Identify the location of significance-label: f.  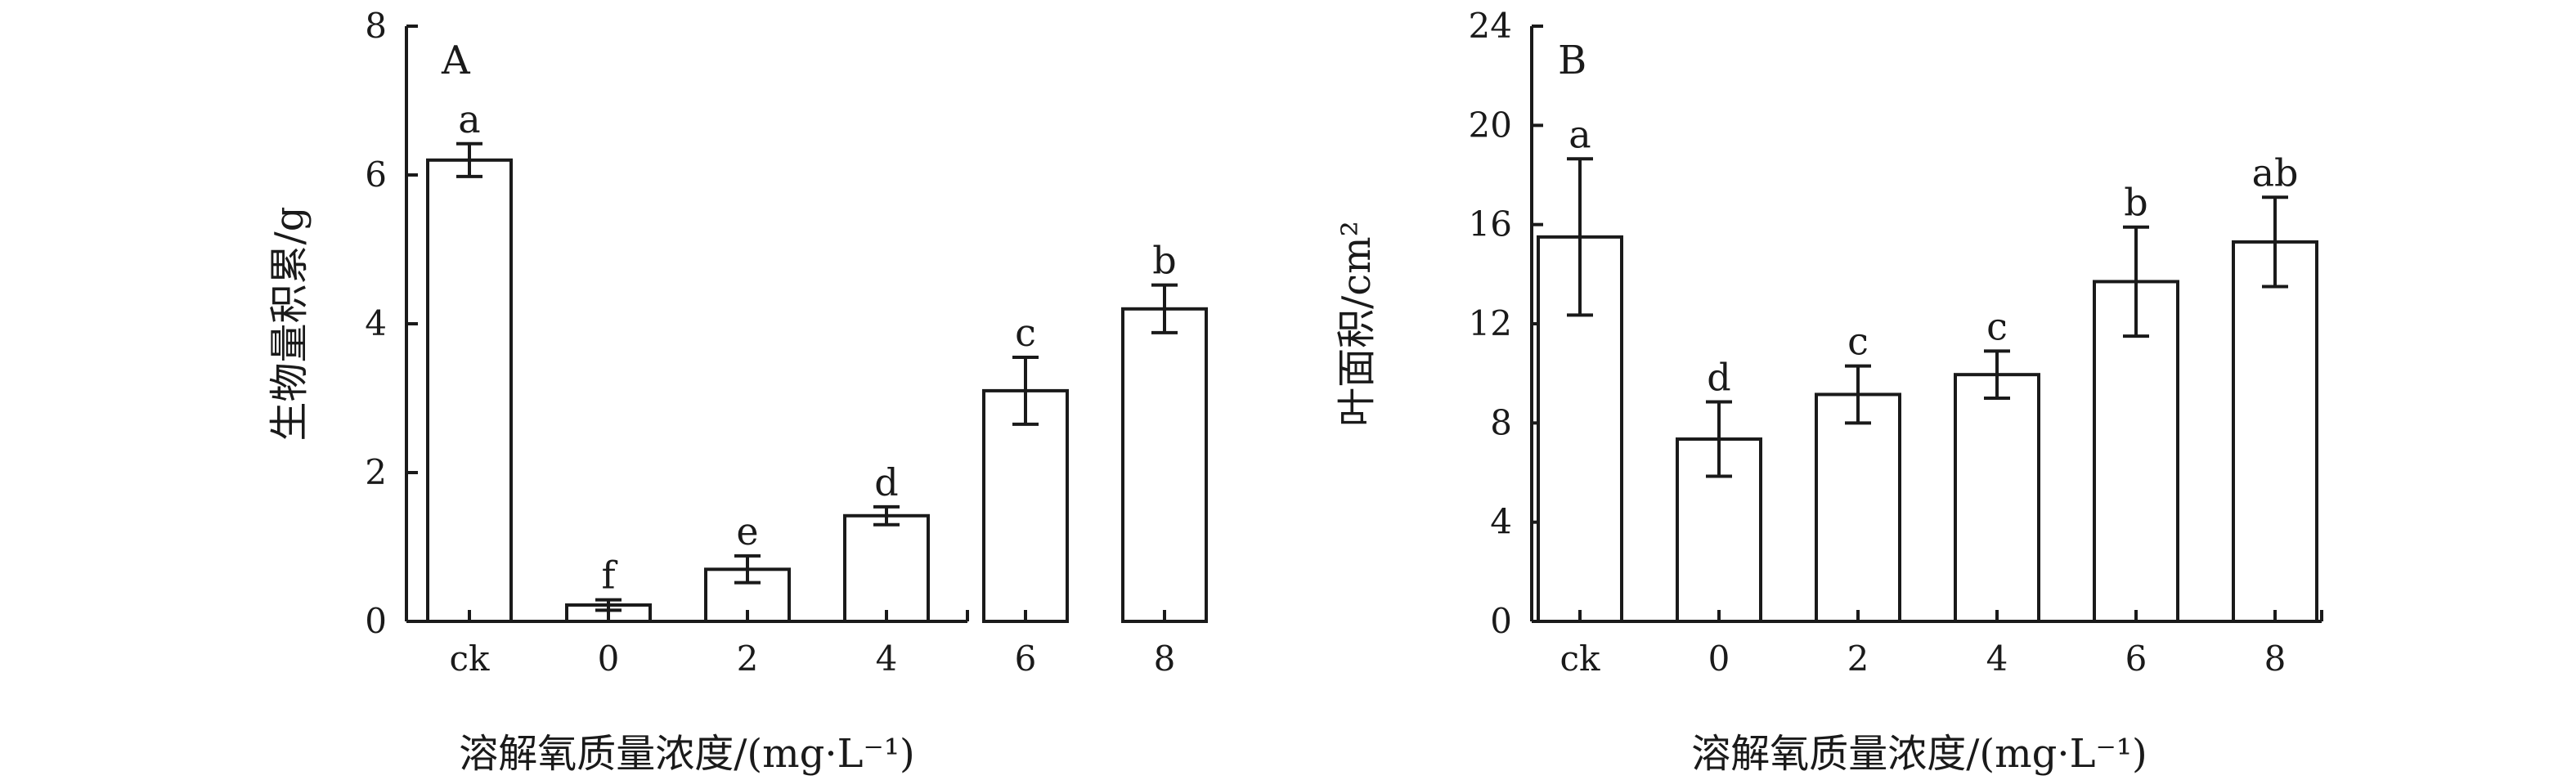
(609, 576).